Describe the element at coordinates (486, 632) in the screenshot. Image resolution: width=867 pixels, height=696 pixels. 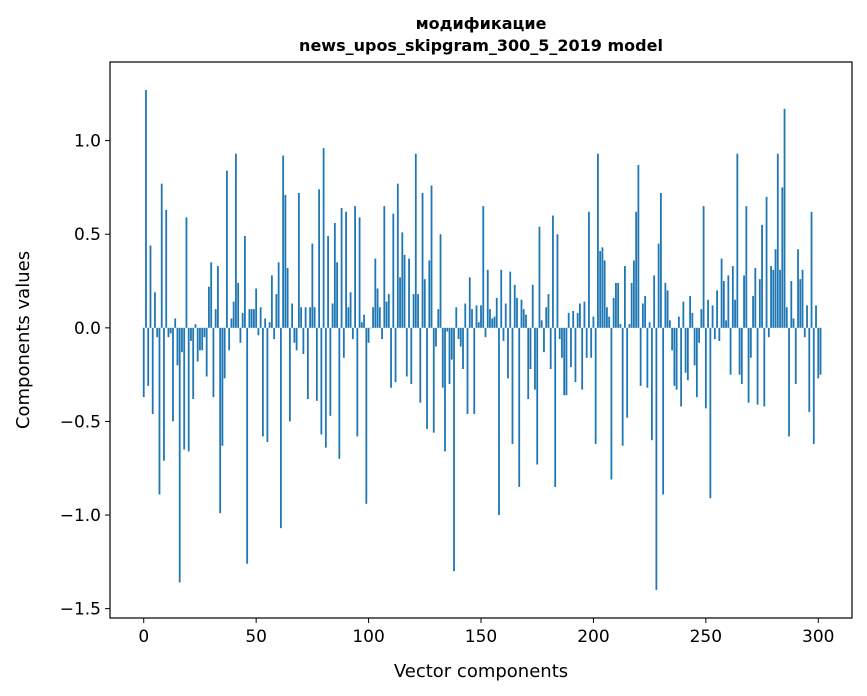
I see `x-axis: 0 50 100 150 200 250 300` at that location.